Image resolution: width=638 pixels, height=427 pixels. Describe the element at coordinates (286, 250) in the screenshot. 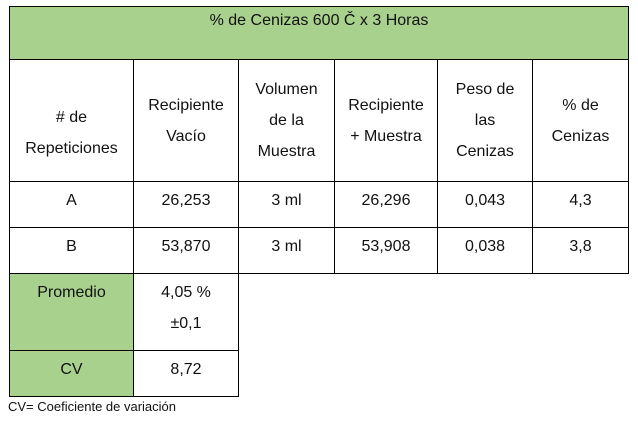

I see `row-b-volumen: 3 ml` at that location.